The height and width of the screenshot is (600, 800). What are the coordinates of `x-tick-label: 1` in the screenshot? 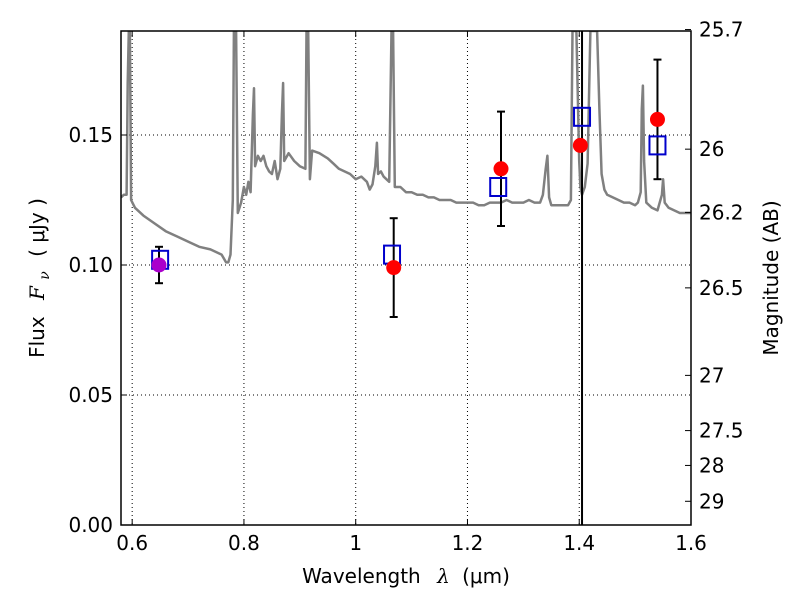 It's located at (355, 543).